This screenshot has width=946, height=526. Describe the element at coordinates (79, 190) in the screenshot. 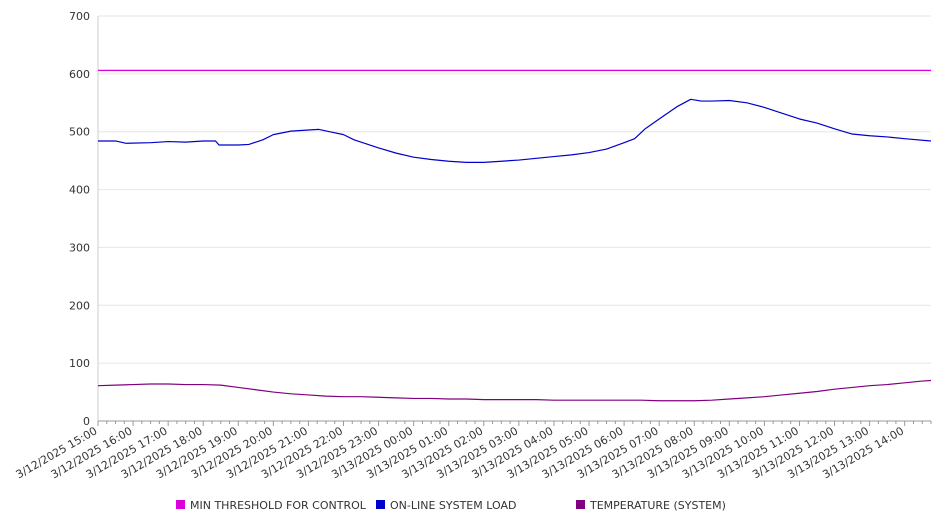

I see `y-tick-label: 400` at that location.